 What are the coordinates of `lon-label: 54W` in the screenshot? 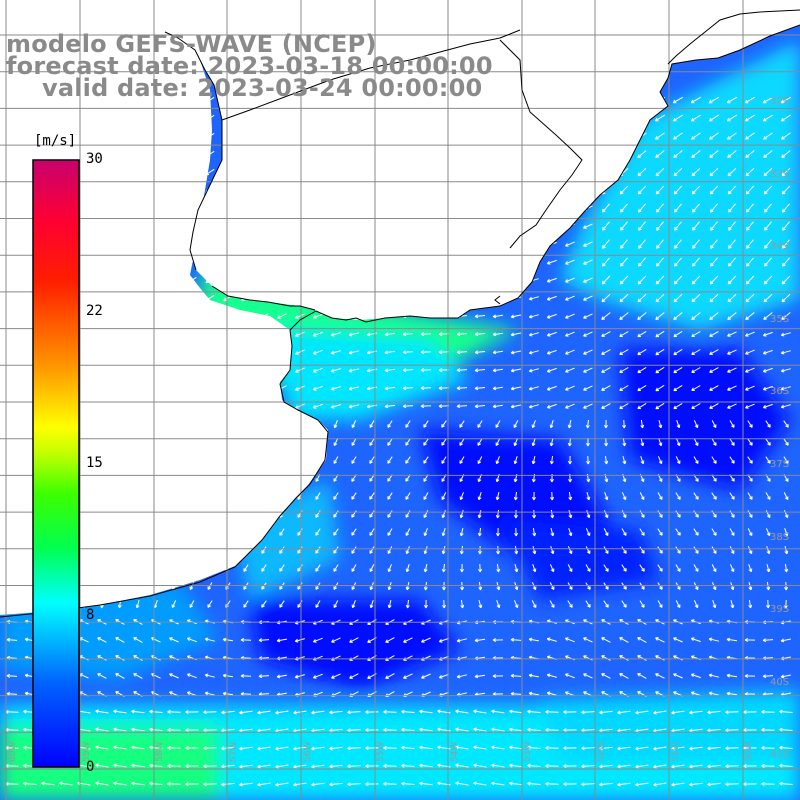 It's located at (455, 752).